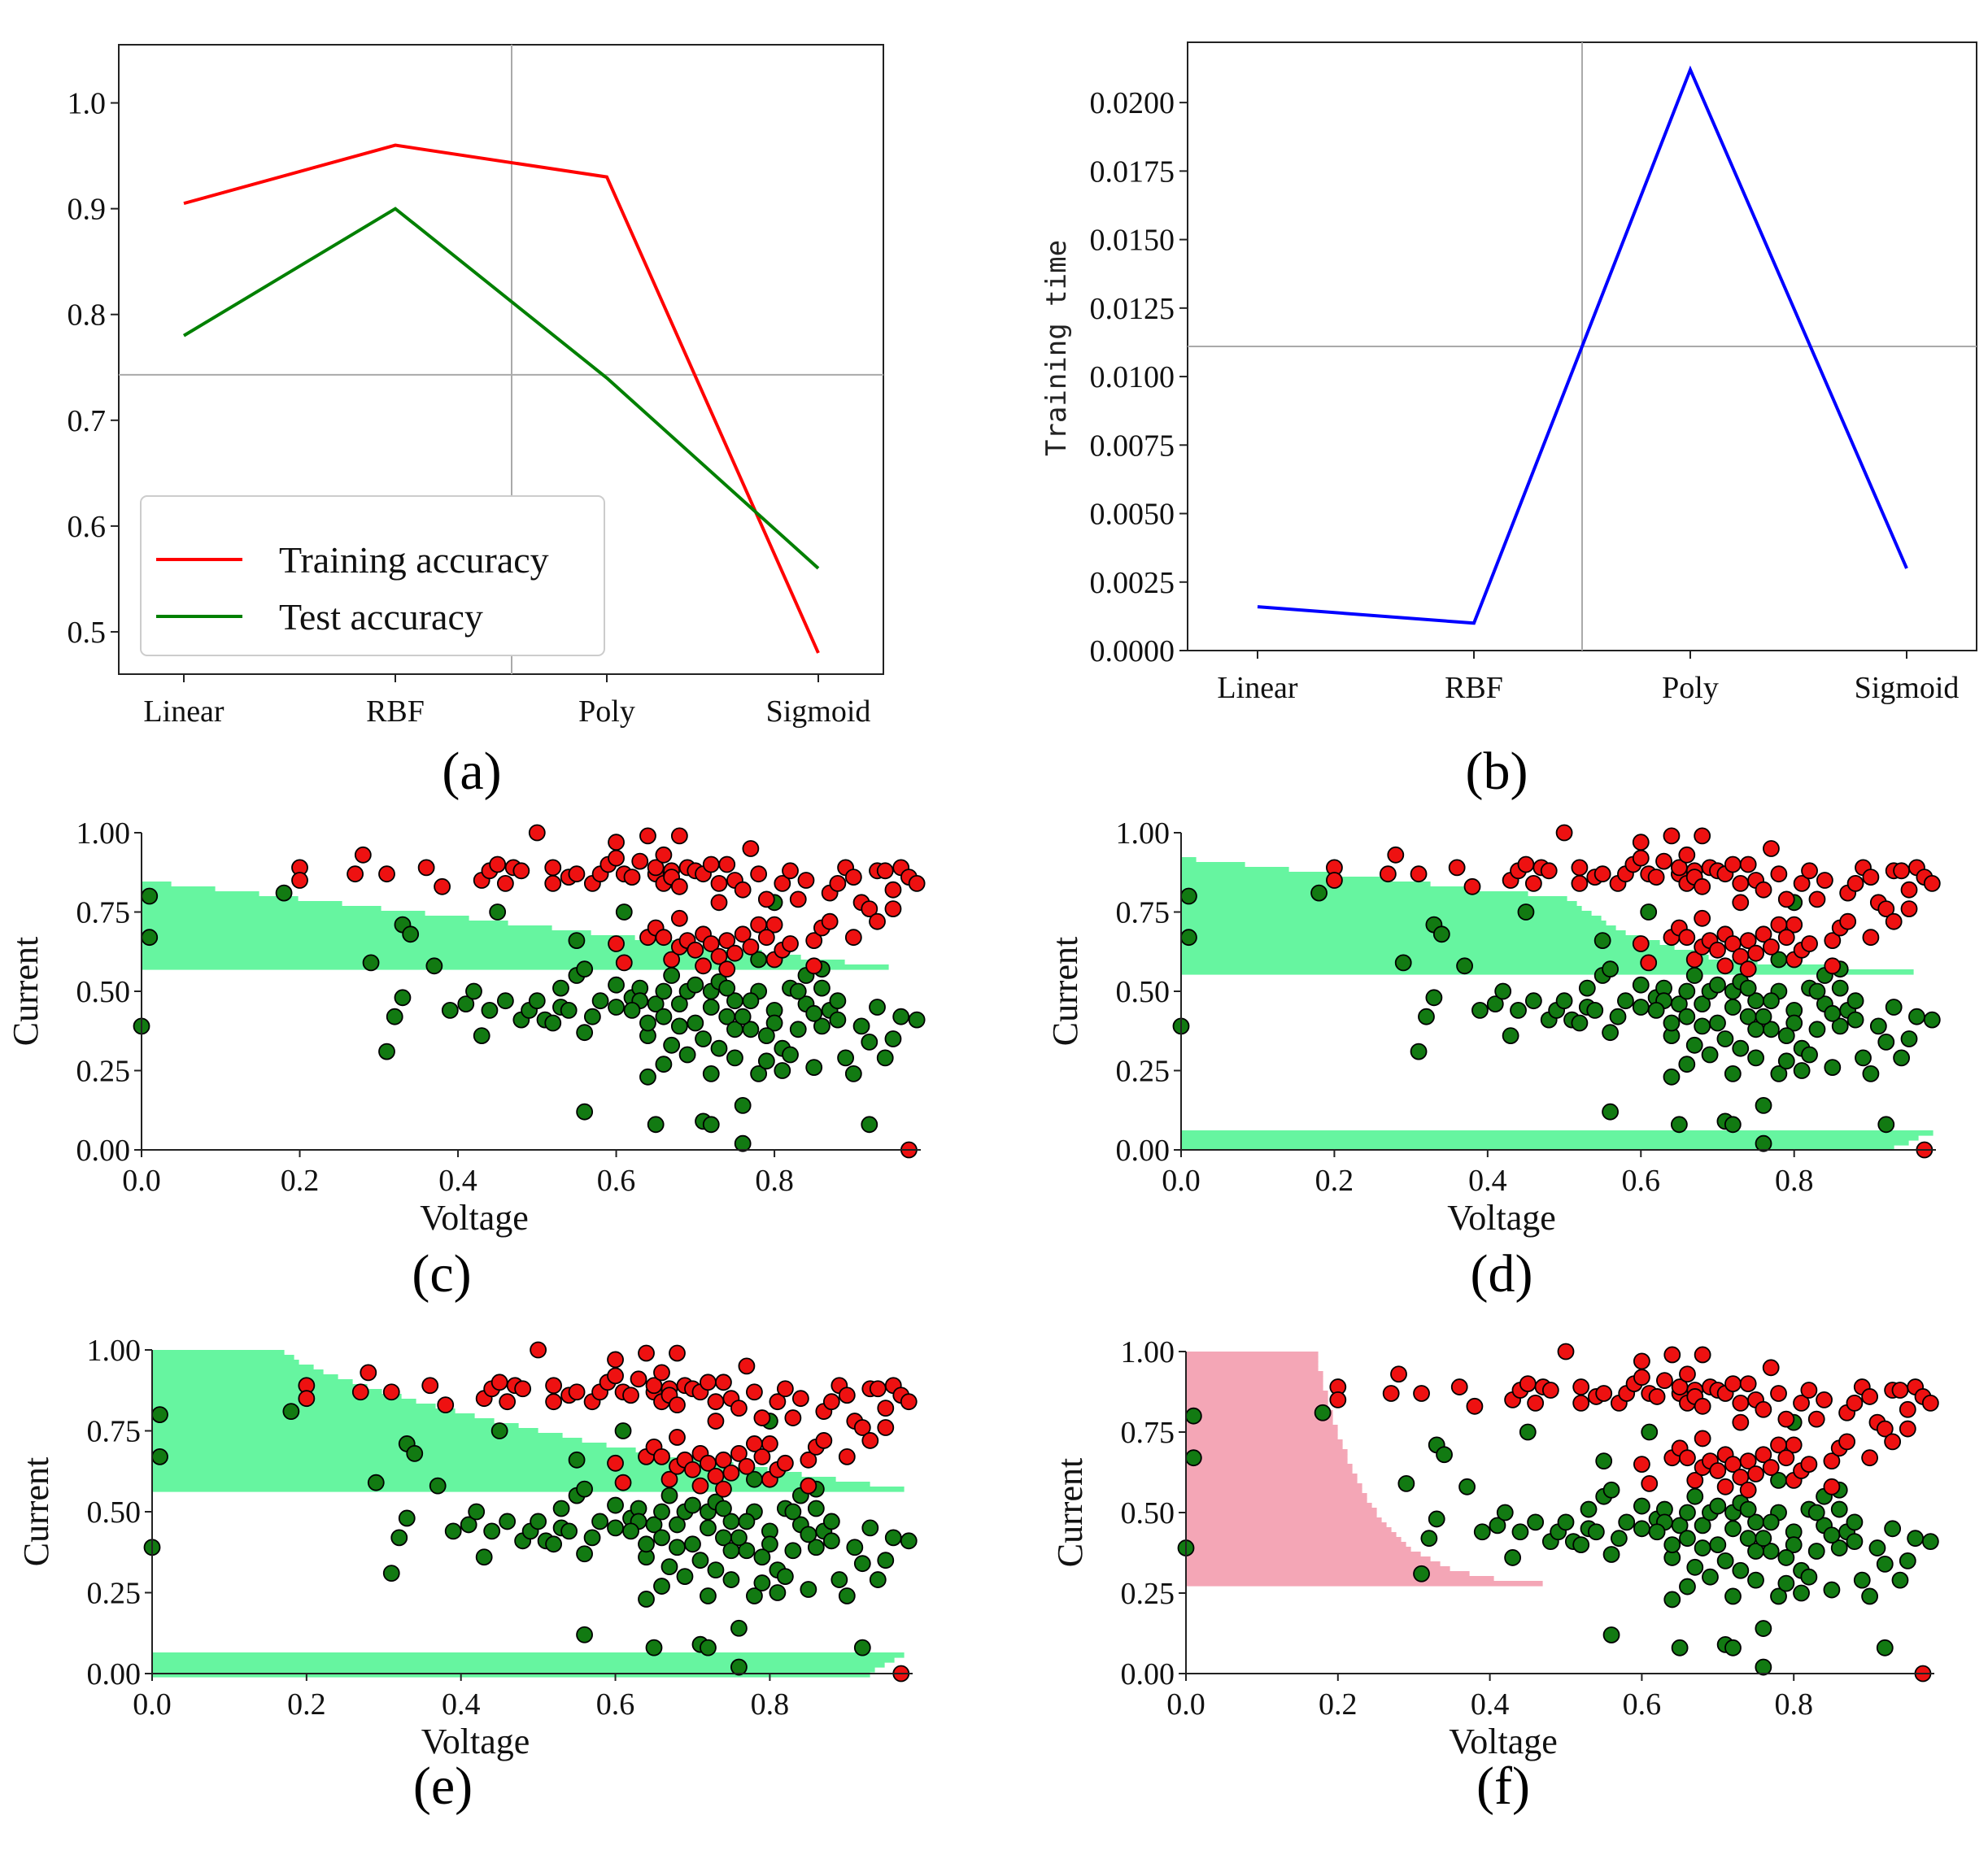 The image size is (1988, 1872). What do you see at coordinates (770, 1704) in the screenshot?
I see `x-tick-label: 0.8` at bounding box center [770, 1704].